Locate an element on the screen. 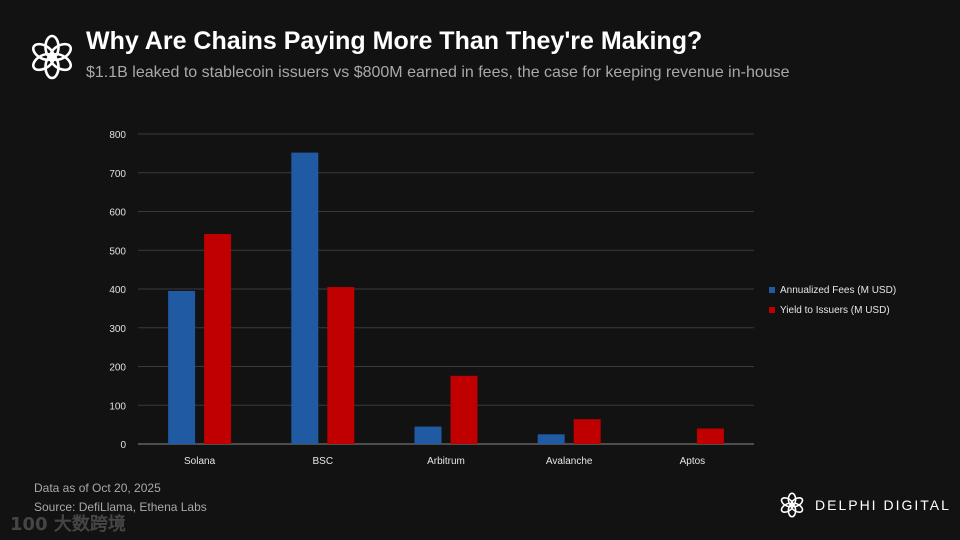  y-tick-label: 400 is located at coordinates (117, 290).